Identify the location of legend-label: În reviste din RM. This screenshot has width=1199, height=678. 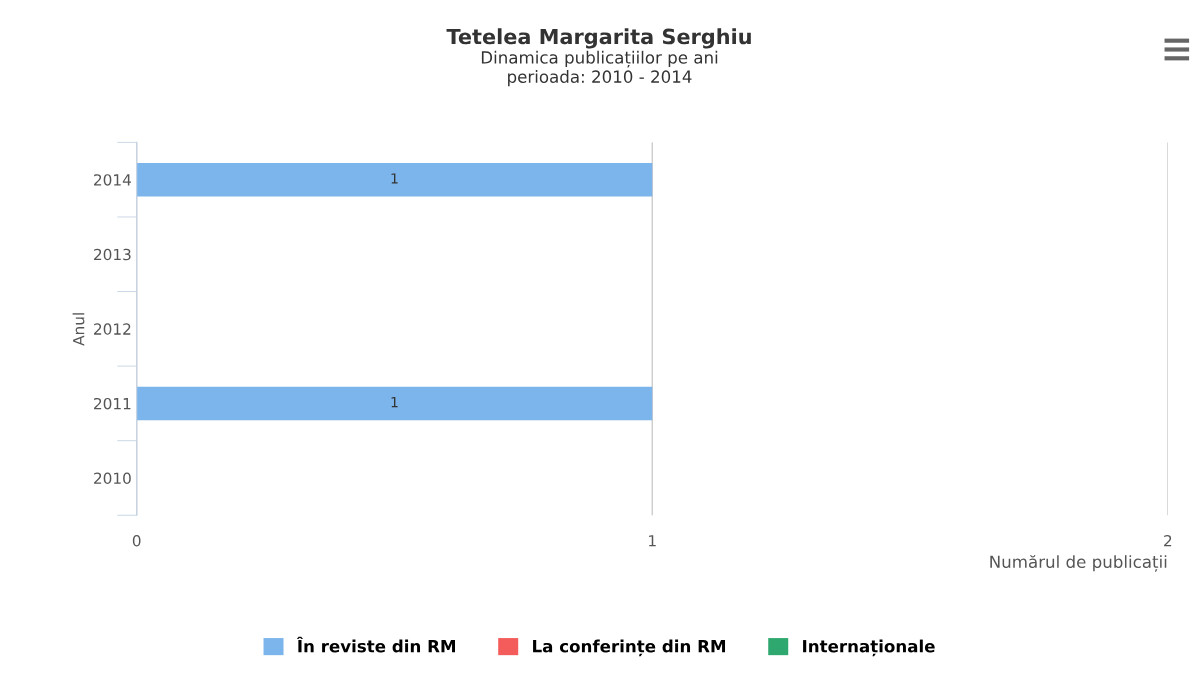
(375, 644).